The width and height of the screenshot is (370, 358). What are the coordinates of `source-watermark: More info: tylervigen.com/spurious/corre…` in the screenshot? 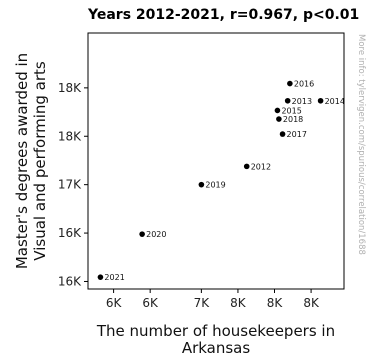 It's located at (361, 162).